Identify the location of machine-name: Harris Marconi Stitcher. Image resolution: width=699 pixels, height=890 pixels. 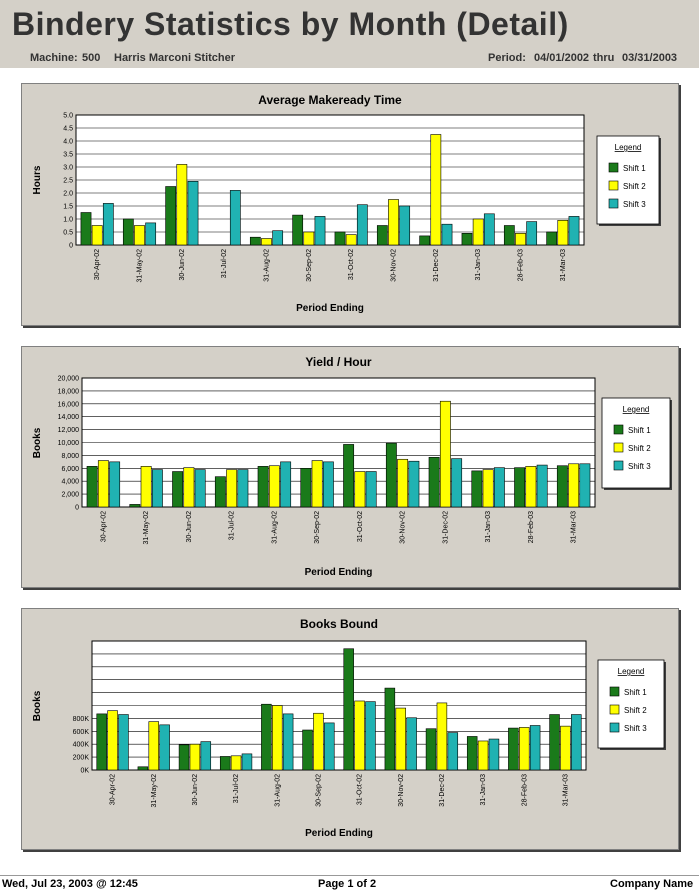
(175, 58).